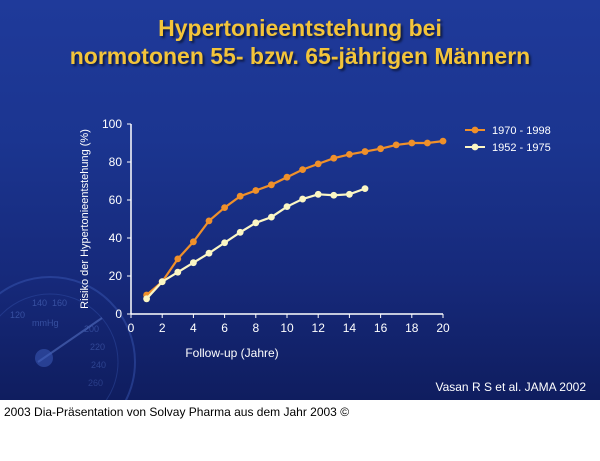  I want to click on gauge-label: 220, so click(97, 347).